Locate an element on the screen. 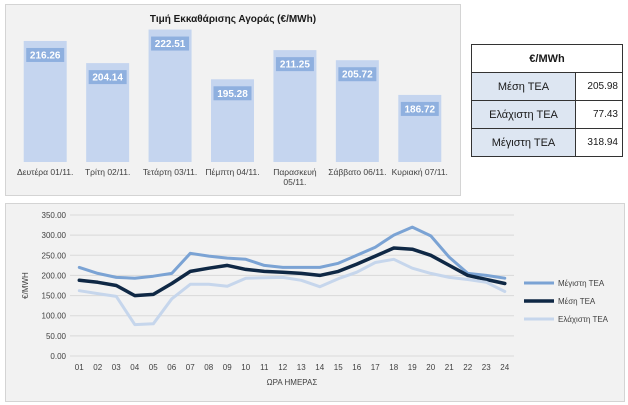  x-tick-label: 13 is located at coordinates (301, 367).